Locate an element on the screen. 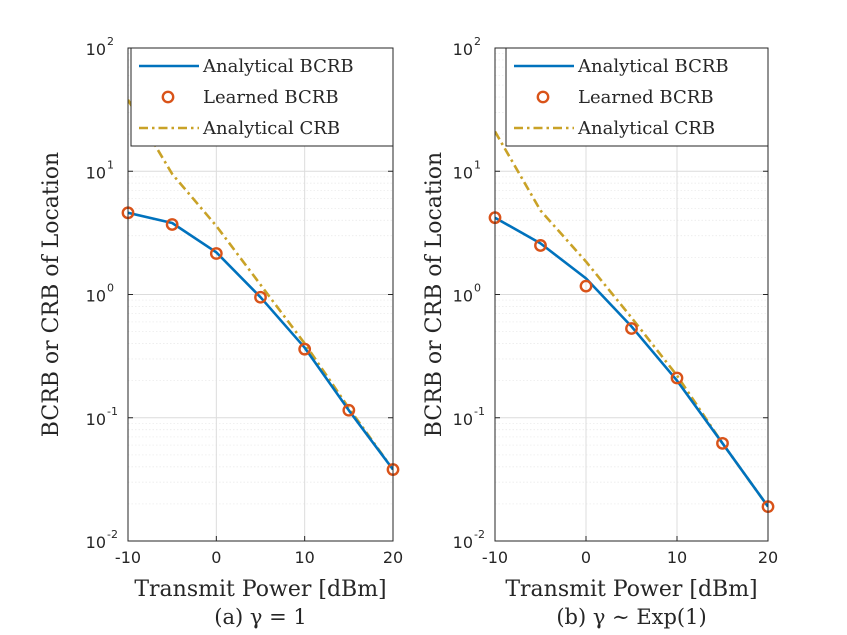 This screenshot has width=847, height=635. panel-caption: (b) γ ∼ Exp(1) is located at coordinates (631, 617).